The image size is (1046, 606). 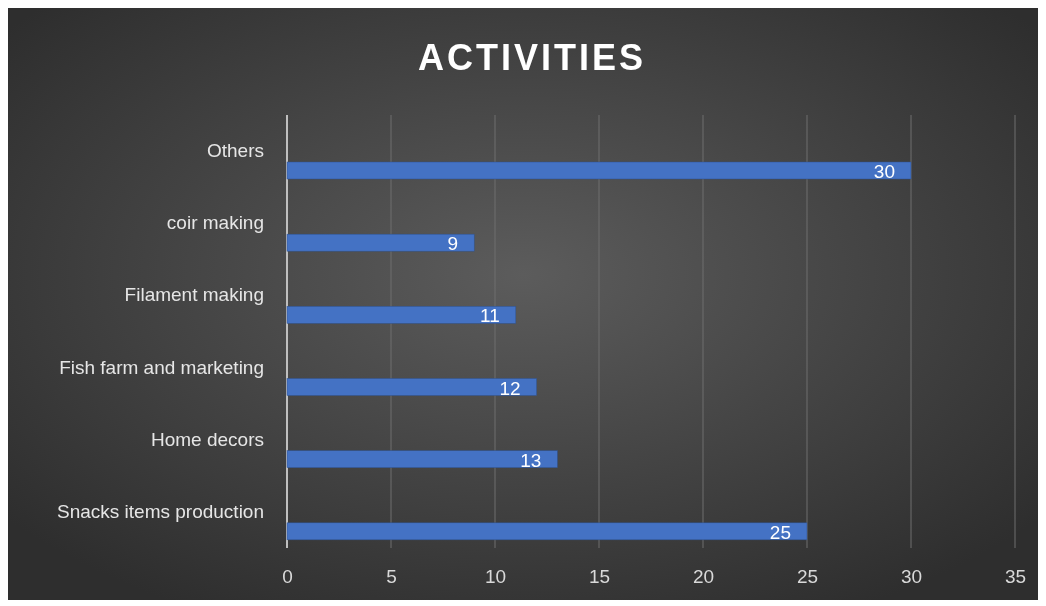 I want to click on data-label: 9, so click(x=453, y=244).